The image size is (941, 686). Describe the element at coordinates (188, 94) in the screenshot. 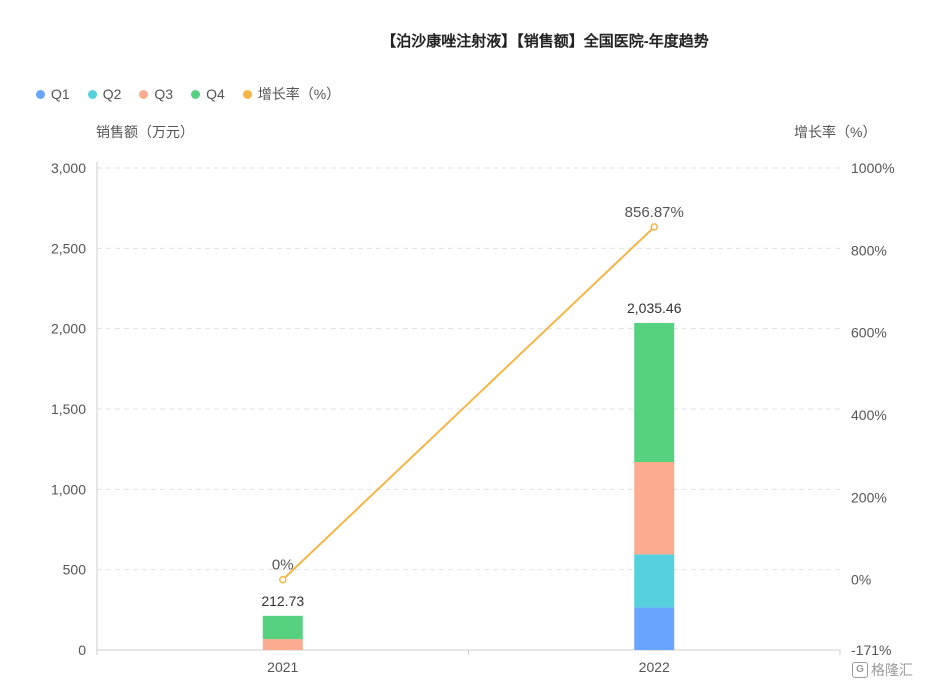

I see `legend: Q1 Q2 Q3 Q4 增长率（%）` at that location.